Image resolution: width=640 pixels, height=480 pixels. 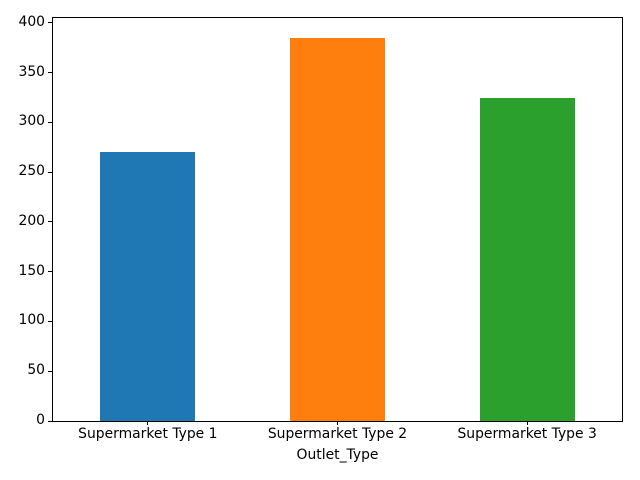 What do you see at coordinates (31, 71) in the screenshot?
I see `y-tick-label: 350` at bounding box center [31, 71].